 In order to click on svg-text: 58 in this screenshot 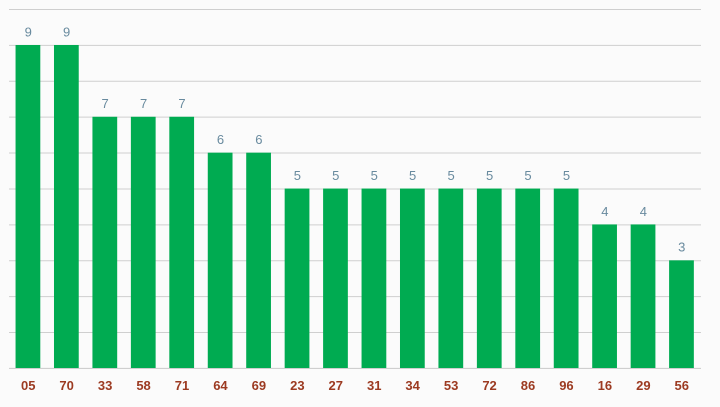, I will do `click(143, 385)`.